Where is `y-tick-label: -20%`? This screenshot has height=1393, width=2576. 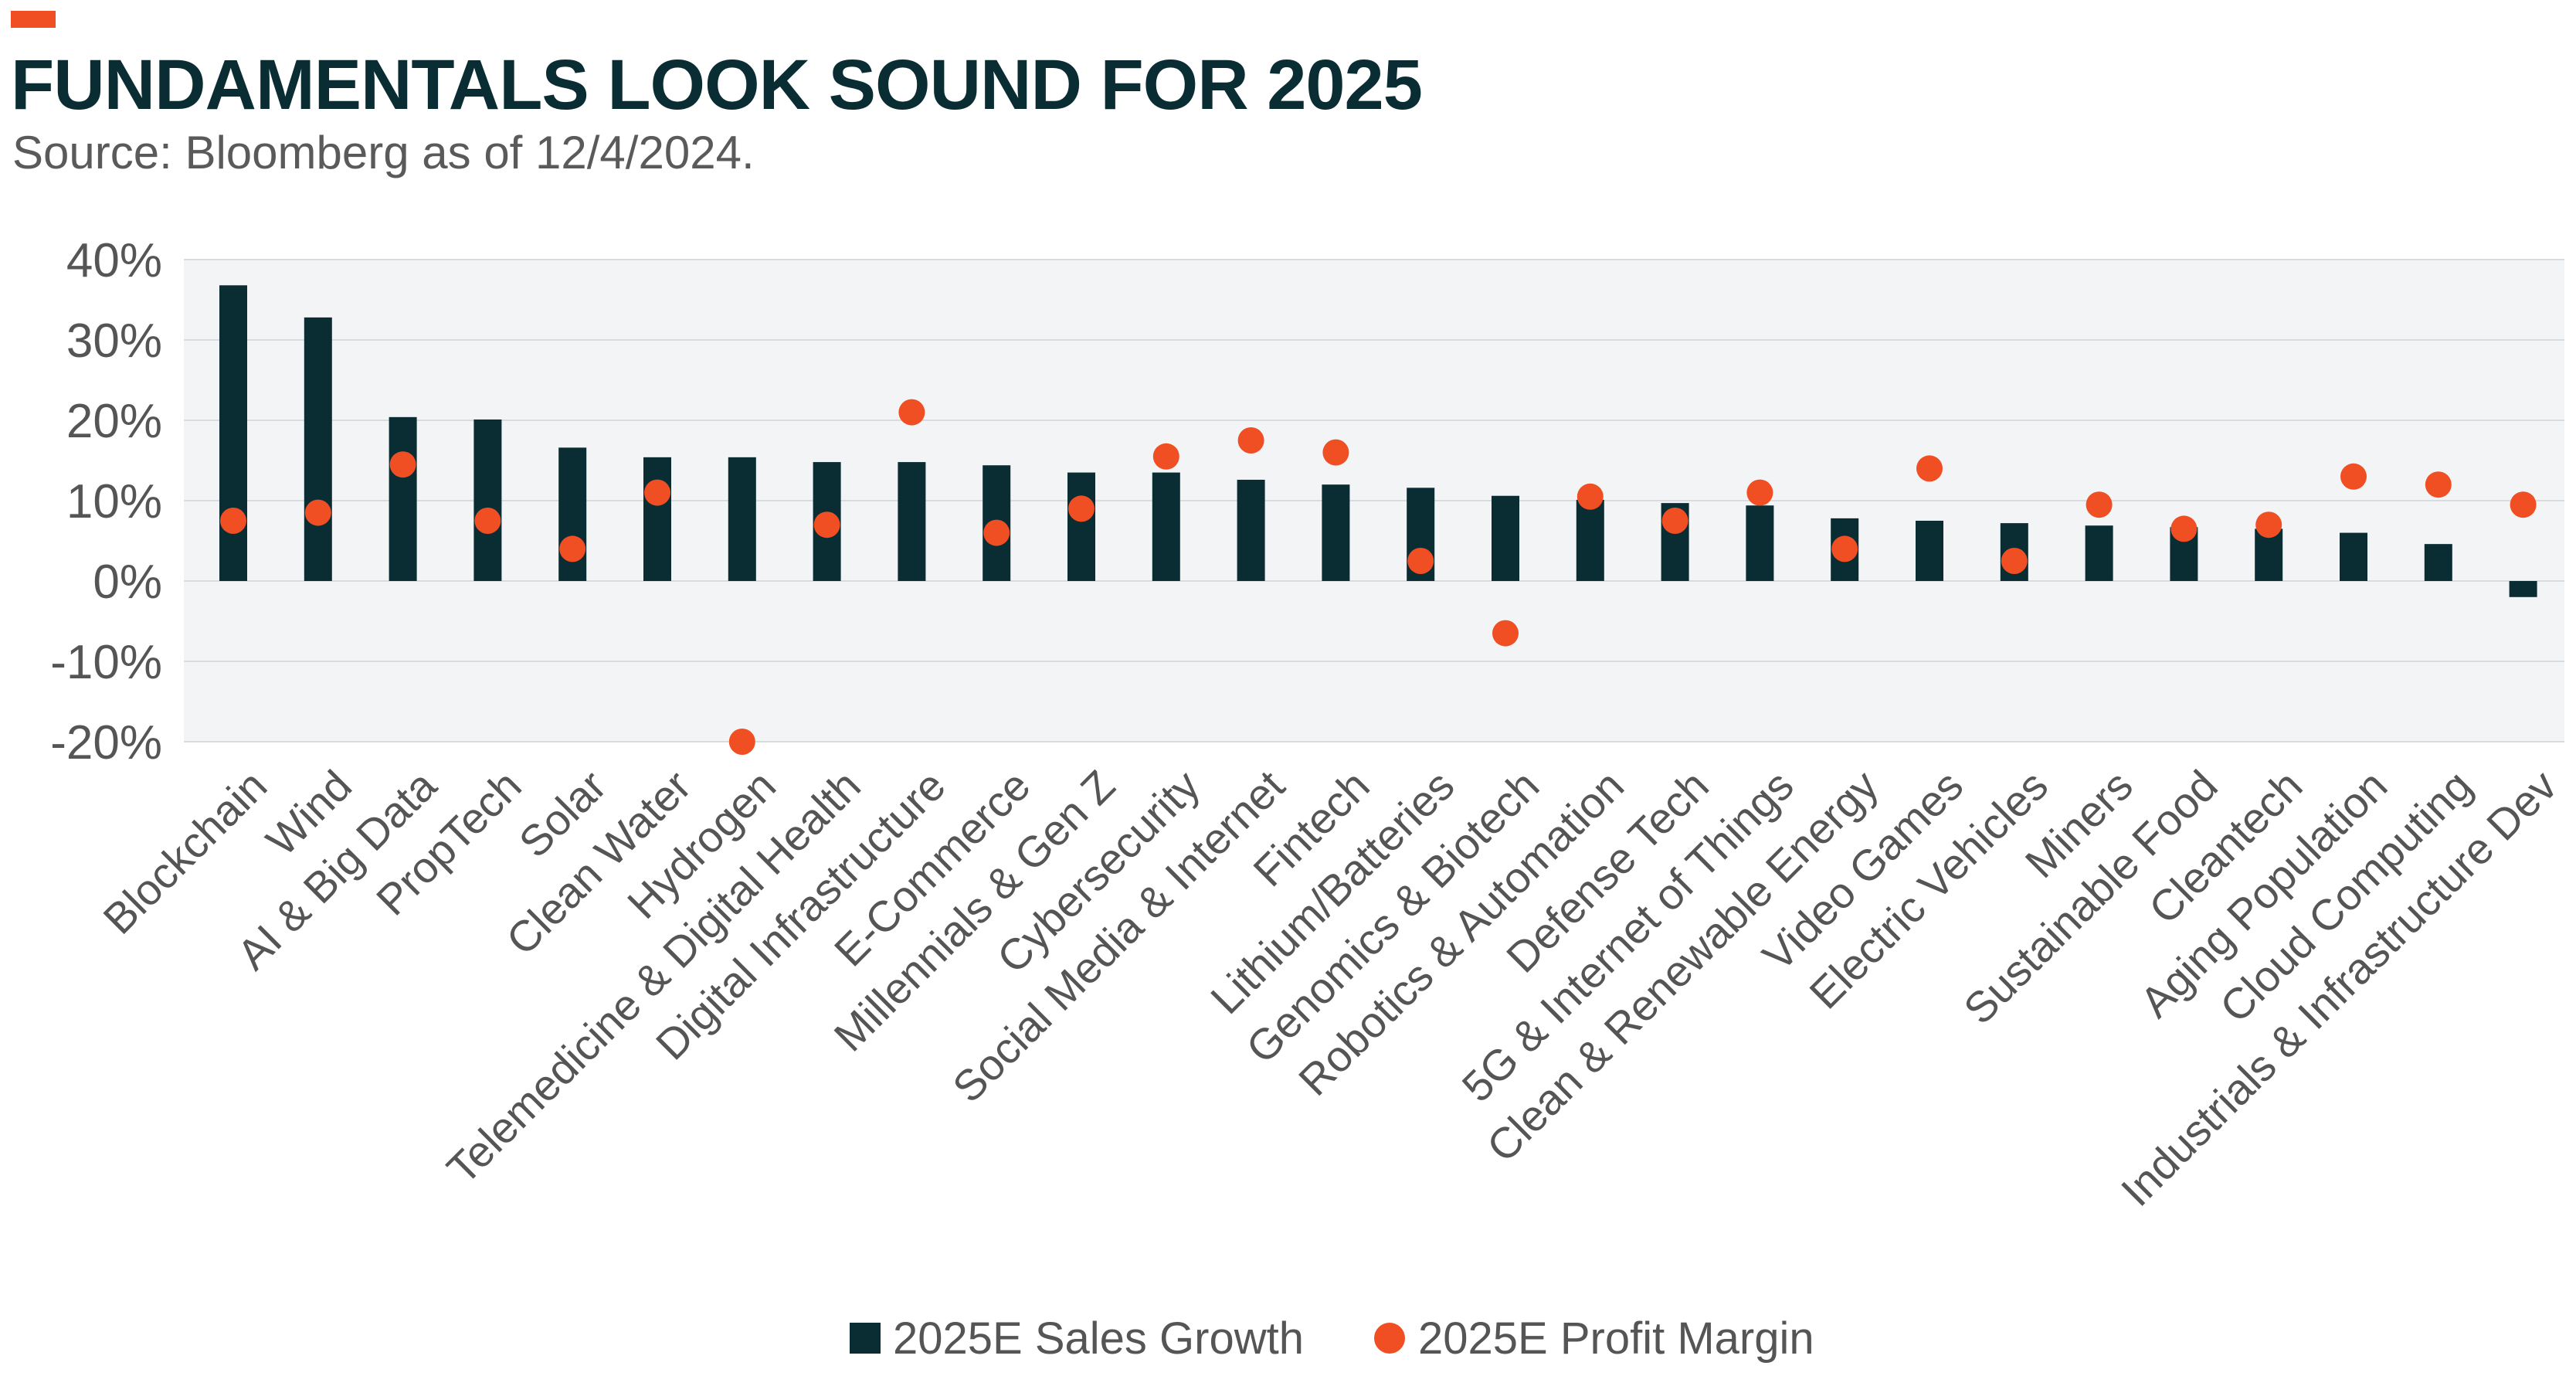 y-tick-label: -20% is located at coordinates (106, 743).